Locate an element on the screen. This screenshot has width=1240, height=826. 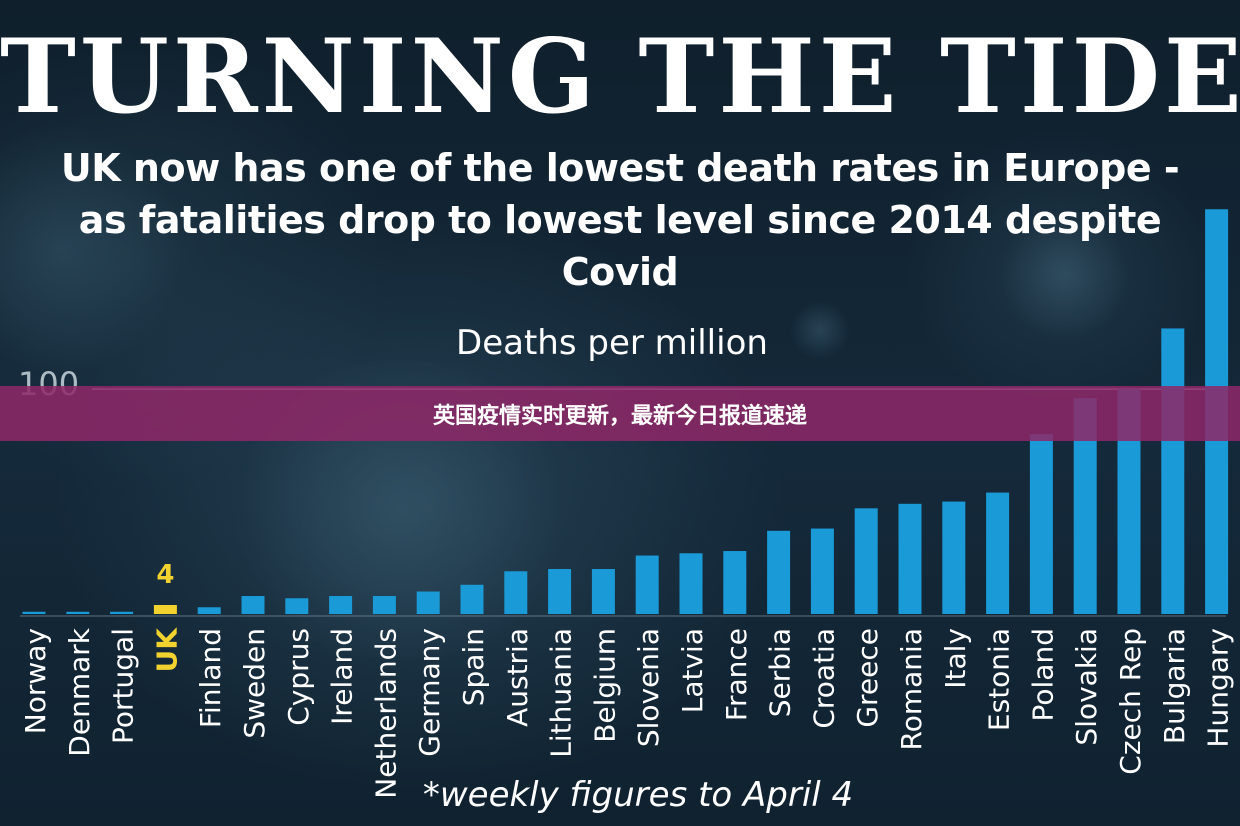
bar-denmark is located at coordinates (78, 612).